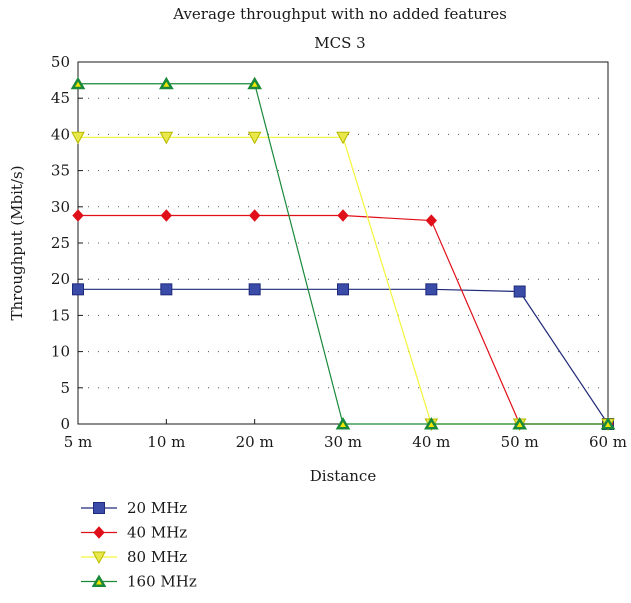 The width and height of the screenshot is (631, 603). What do you see at coordinates (60, 207) in the screenshot?
I see `y-tick-label: 30` at bounding box center [60, 207].